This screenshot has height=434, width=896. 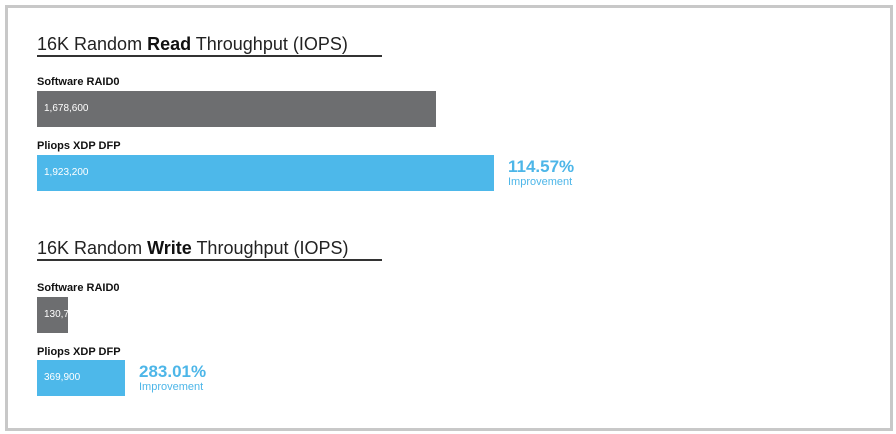 I want to click on improvement-annotation: 283.01% Improvement, so click(x=172, y=378).